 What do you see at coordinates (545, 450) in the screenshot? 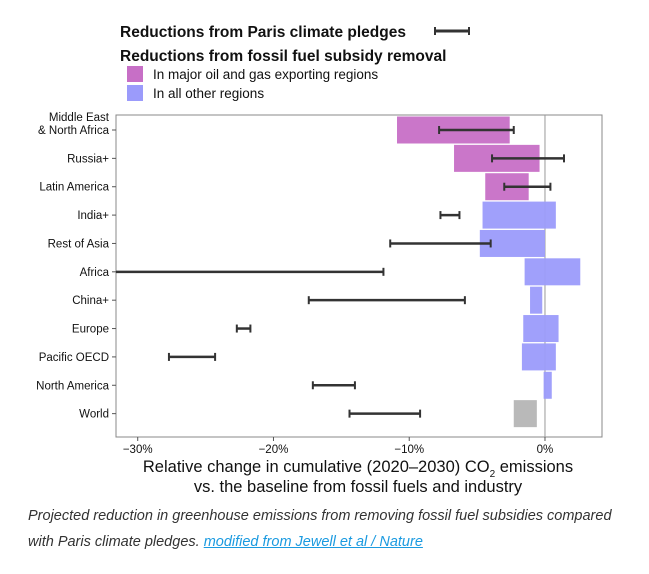
I see `x-tick-label: 0%` at bounding box center [545, 450].